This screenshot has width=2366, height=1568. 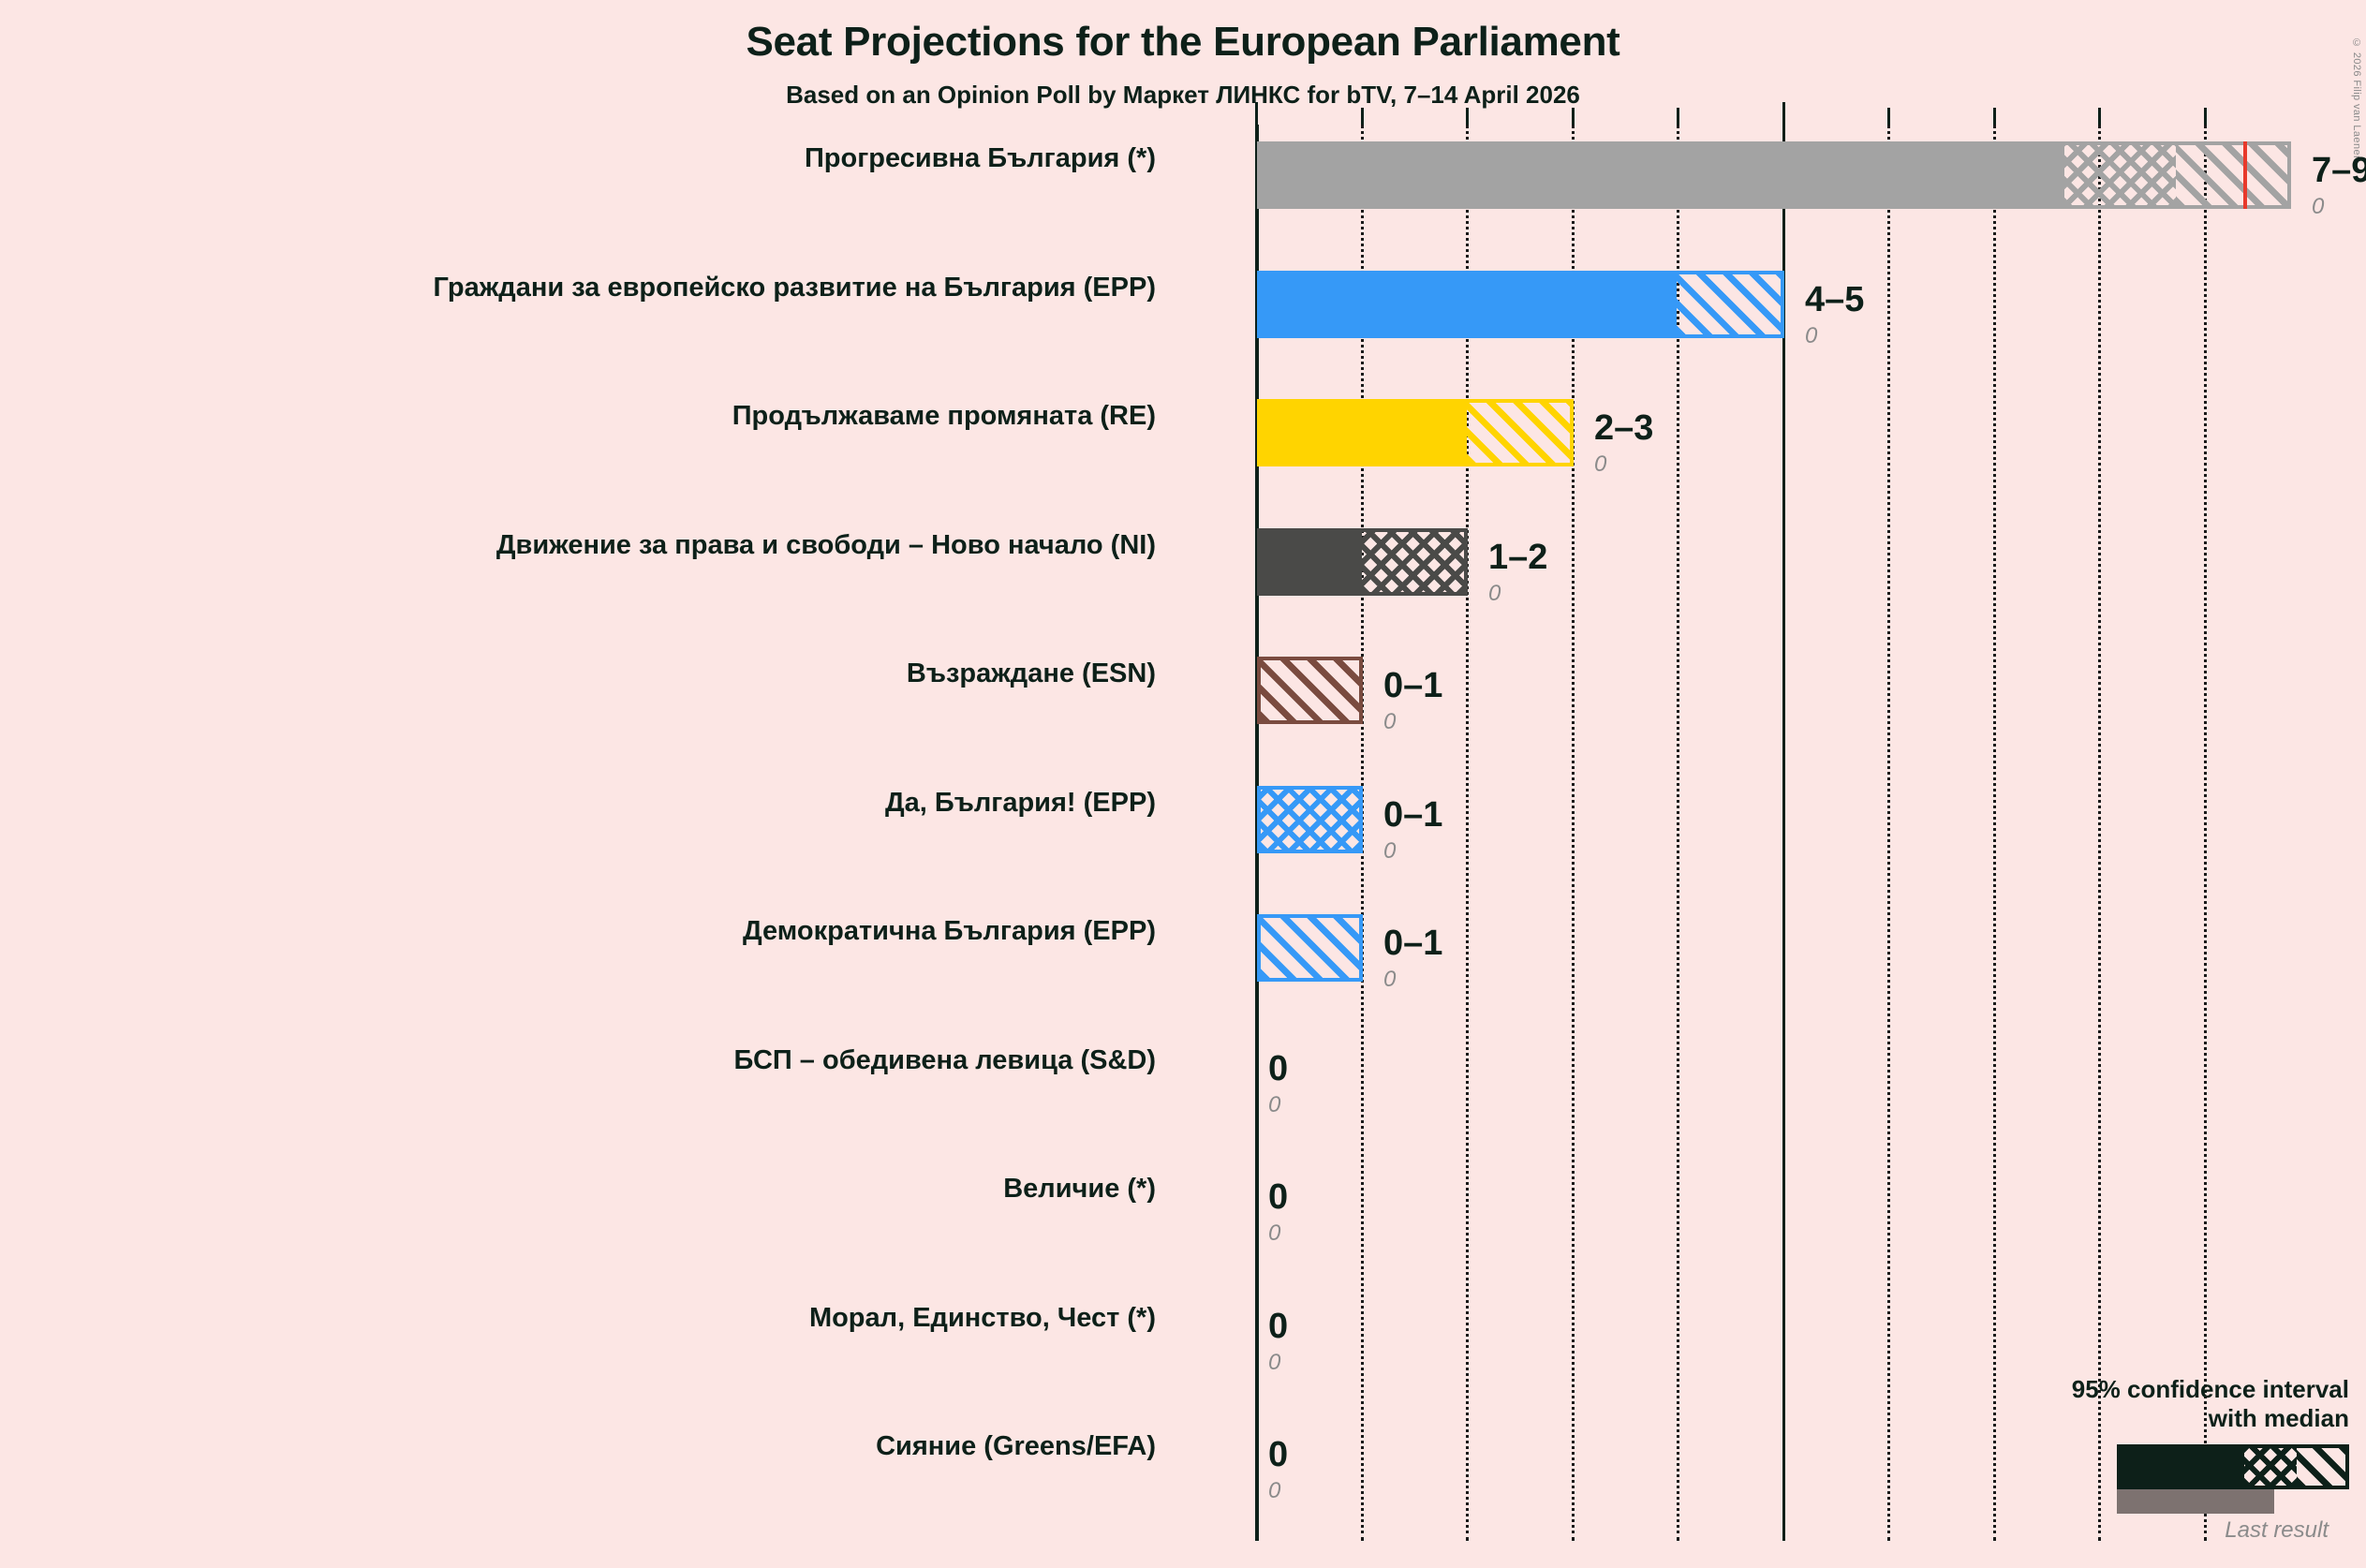 What do you see at coordinates (1514, 962) in the screenshot?
I see `chart-row: Демократична България (EPP) 0–1 0` at bounding box center [1514, 962].